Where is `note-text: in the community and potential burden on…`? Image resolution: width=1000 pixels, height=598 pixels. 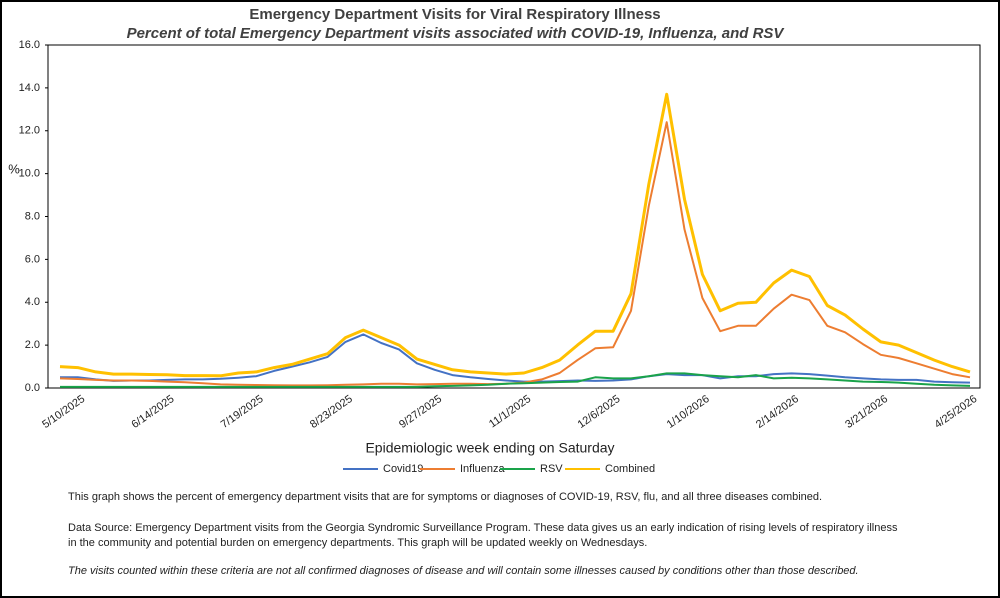
note-text: in the community and potential burden on… is located at coordinates (357, 543).